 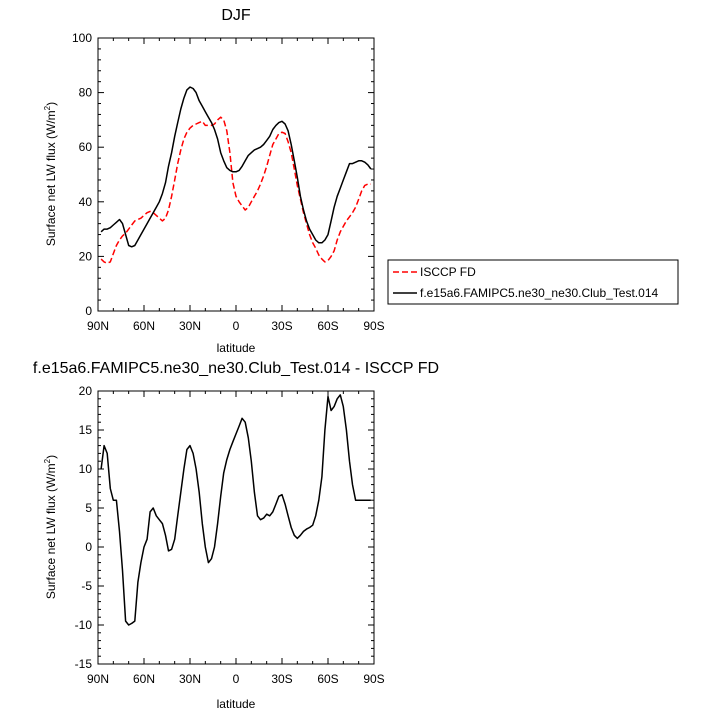 I want to click on bottom-x-tick-label: 90N, so click(x=98, y=679).